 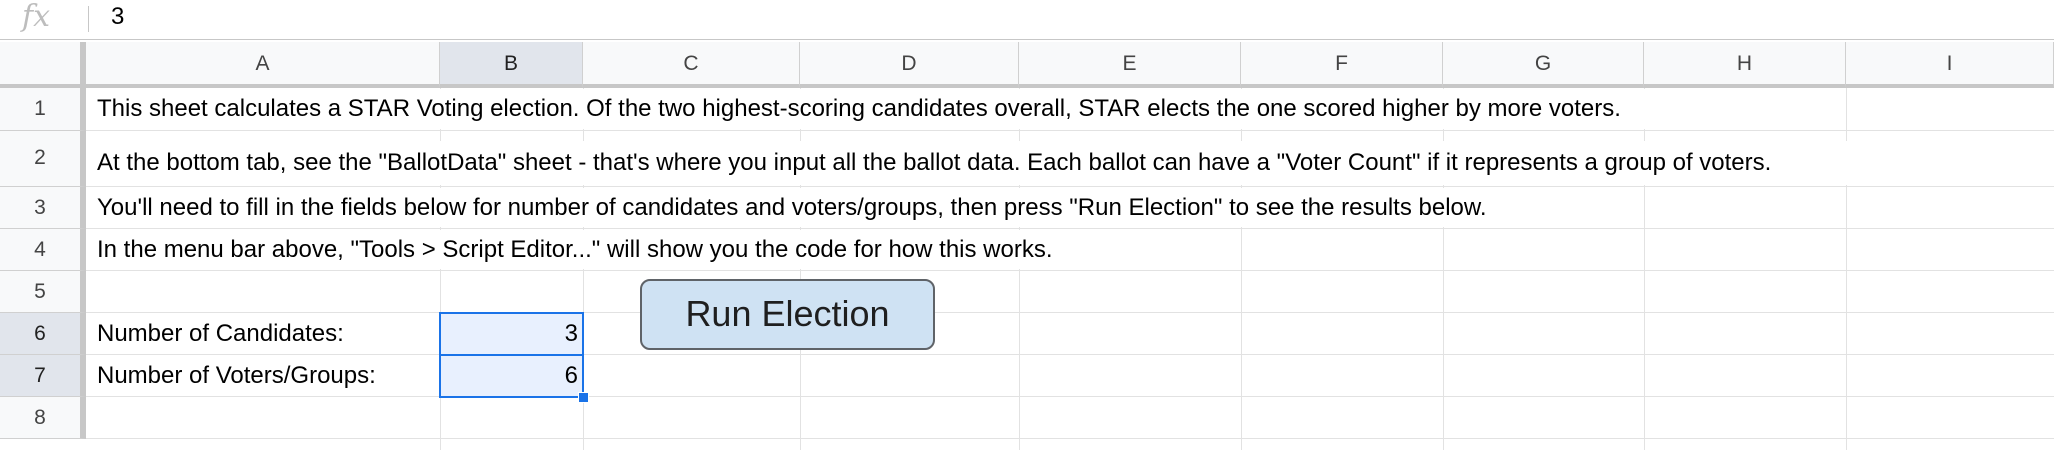 I want to click on column-header-g: G, so click(x=1543, y=65).